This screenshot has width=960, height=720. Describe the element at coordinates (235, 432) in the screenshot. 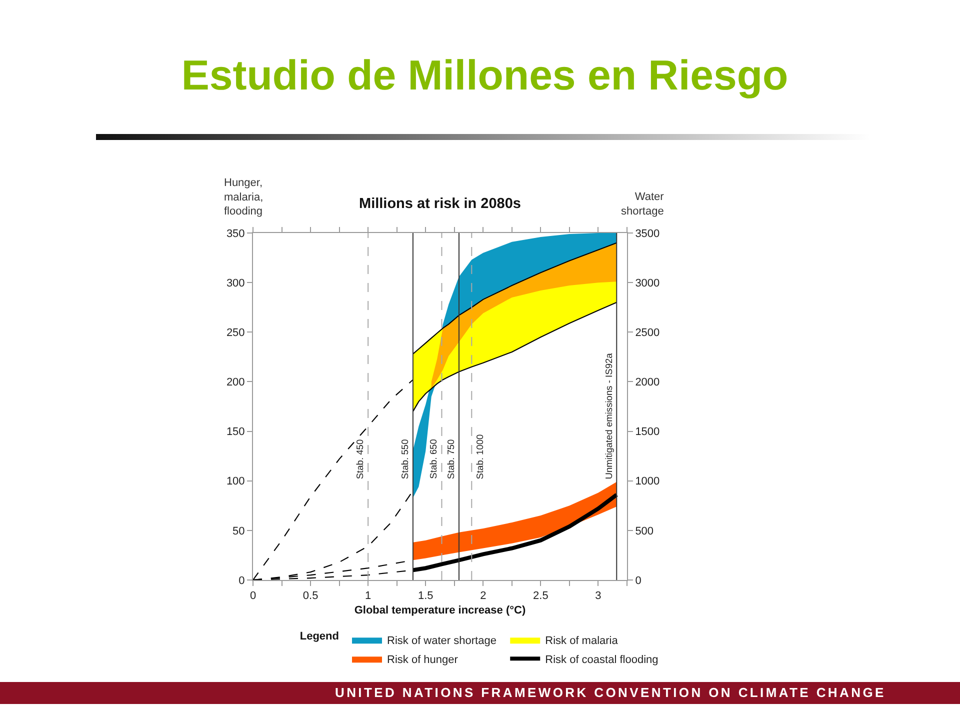

I see `y-tick-label: 150` at that location.